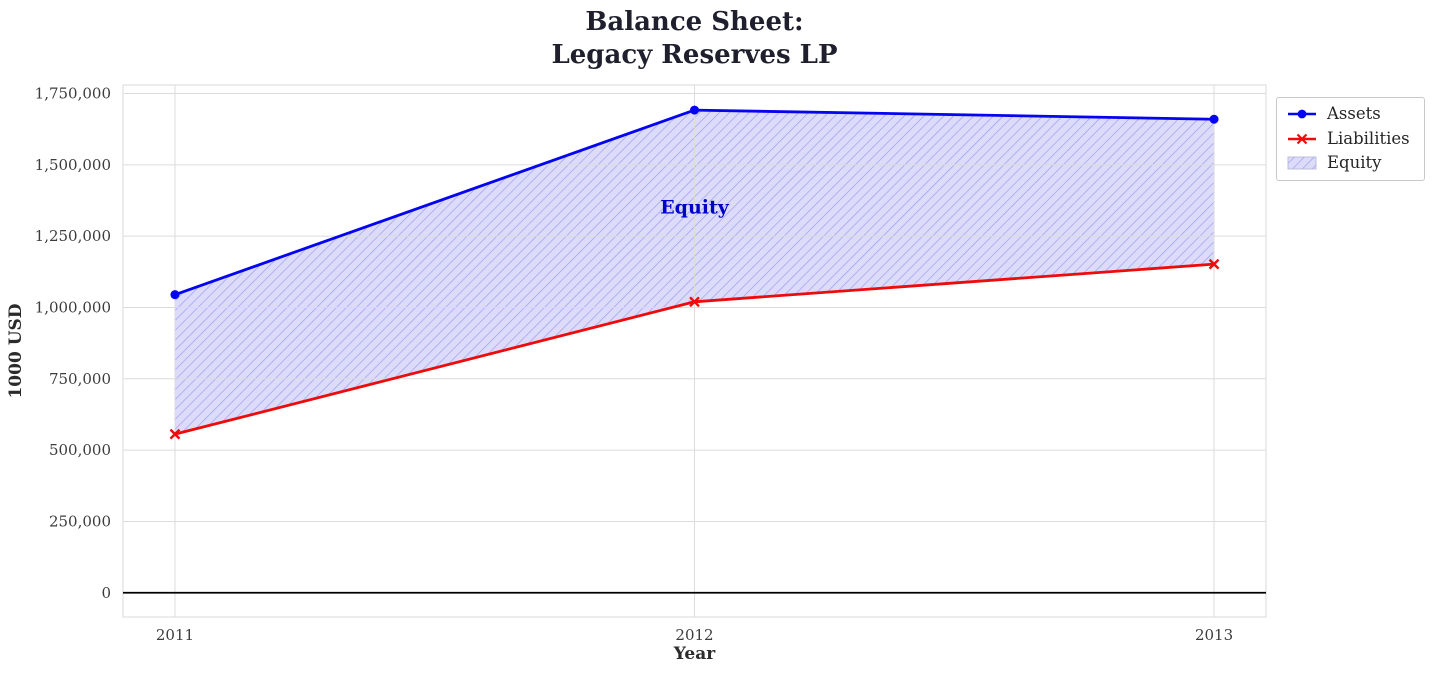 The height and width of the screenshot is (676, 1454). I want to click on y-tick-label: 1,500,000, so click(73, 165).